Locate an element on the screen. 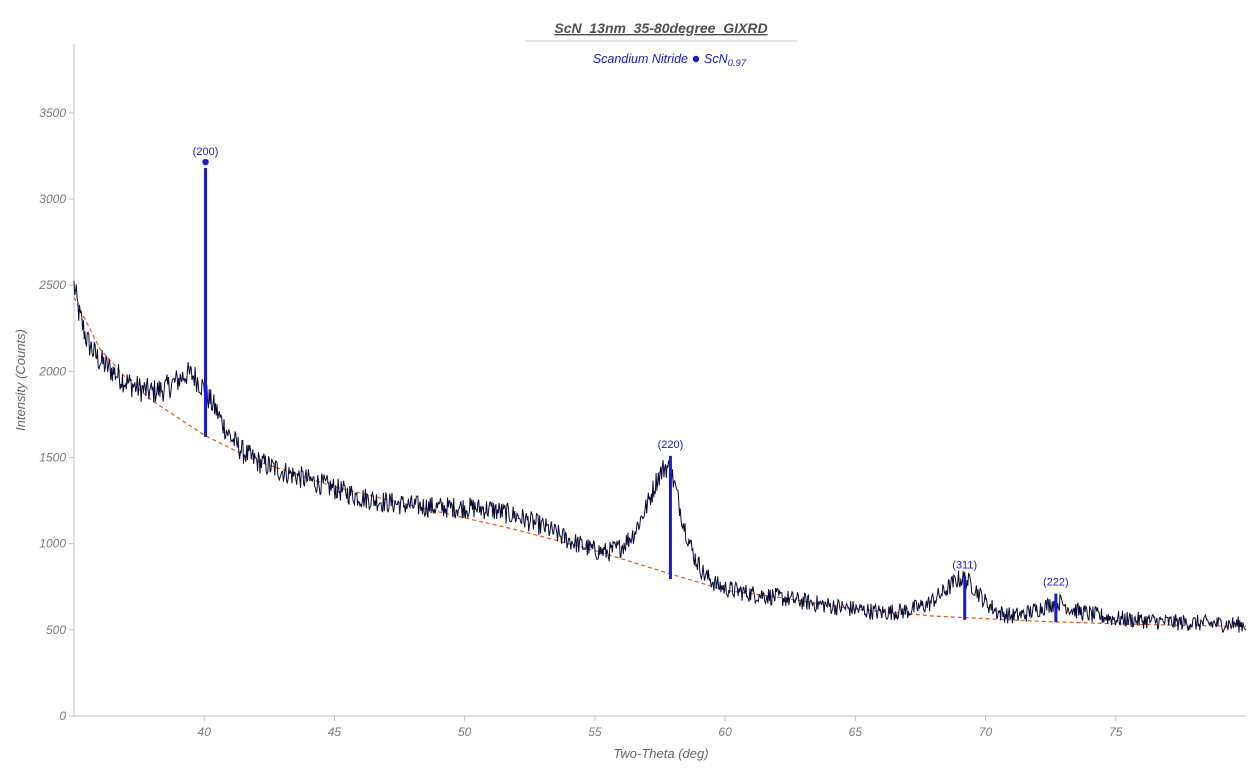 The width and height of the screenshot is (1251, 773). x-axis-label: Two-Theta (deg) is located at coordinates (660, 753).